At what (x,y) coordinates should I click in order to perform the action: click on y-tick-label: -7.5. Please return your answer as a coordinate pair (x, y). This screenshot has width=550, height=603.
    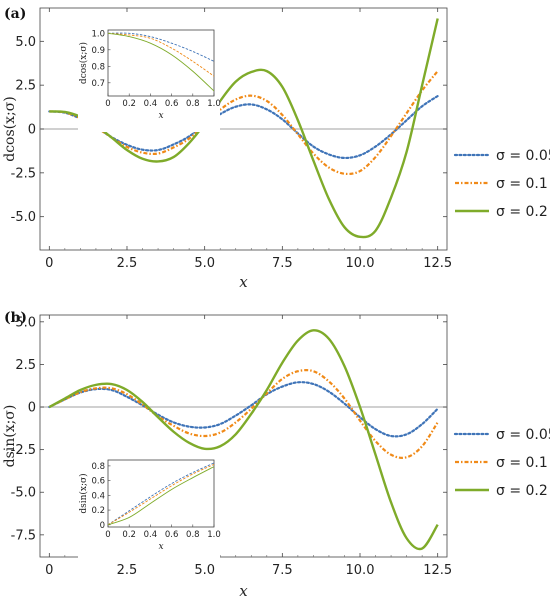
    Looking at the image, I should click on (23, 535).